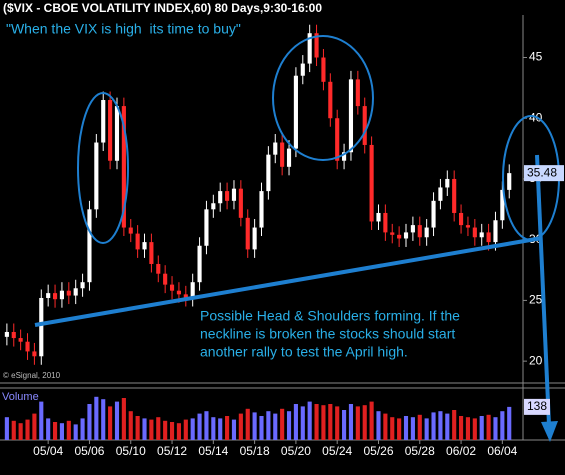 The height and width of the screenshot is (475, 565). Describe the element at coordinates (123, 29) in the screenshot. I see `headline: "When the VIX is high its time to buy"` at that location.